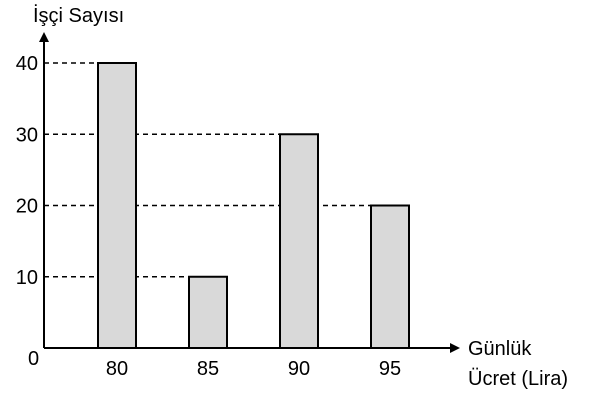  What do you see at coordinates (78, 15) in the screenshot?
I see `y-axis-label: İşçi Sayısı` at bounding box center [78, 15].